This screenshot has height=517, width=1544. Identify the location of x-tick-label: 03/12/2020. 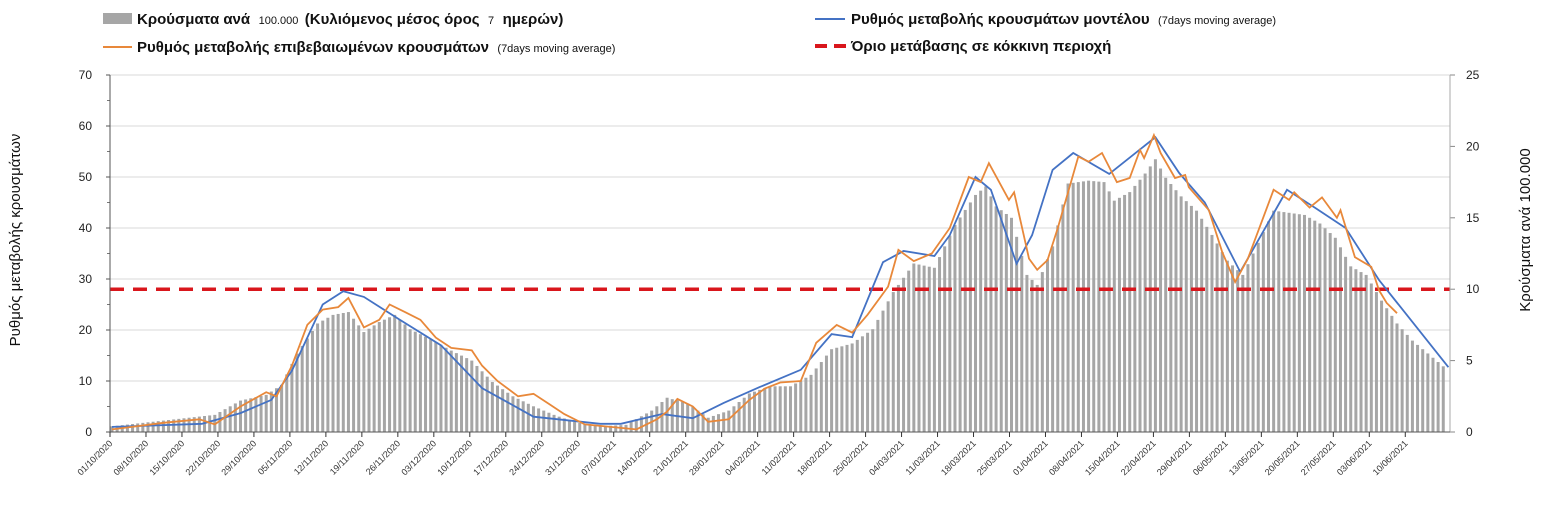
(418, 457).